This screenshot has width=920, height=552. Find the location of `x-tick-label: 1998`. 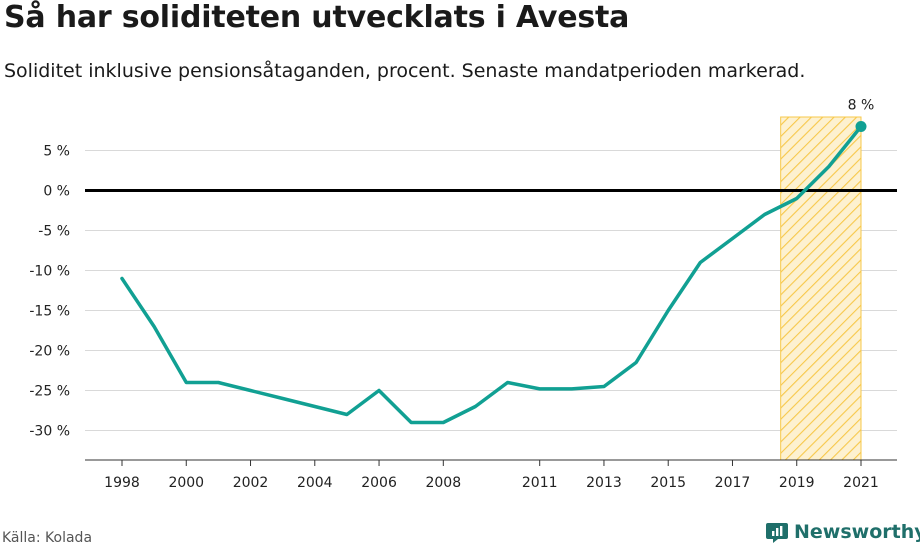

x-tick-label: 1998 is located at coordinates (122, 483).